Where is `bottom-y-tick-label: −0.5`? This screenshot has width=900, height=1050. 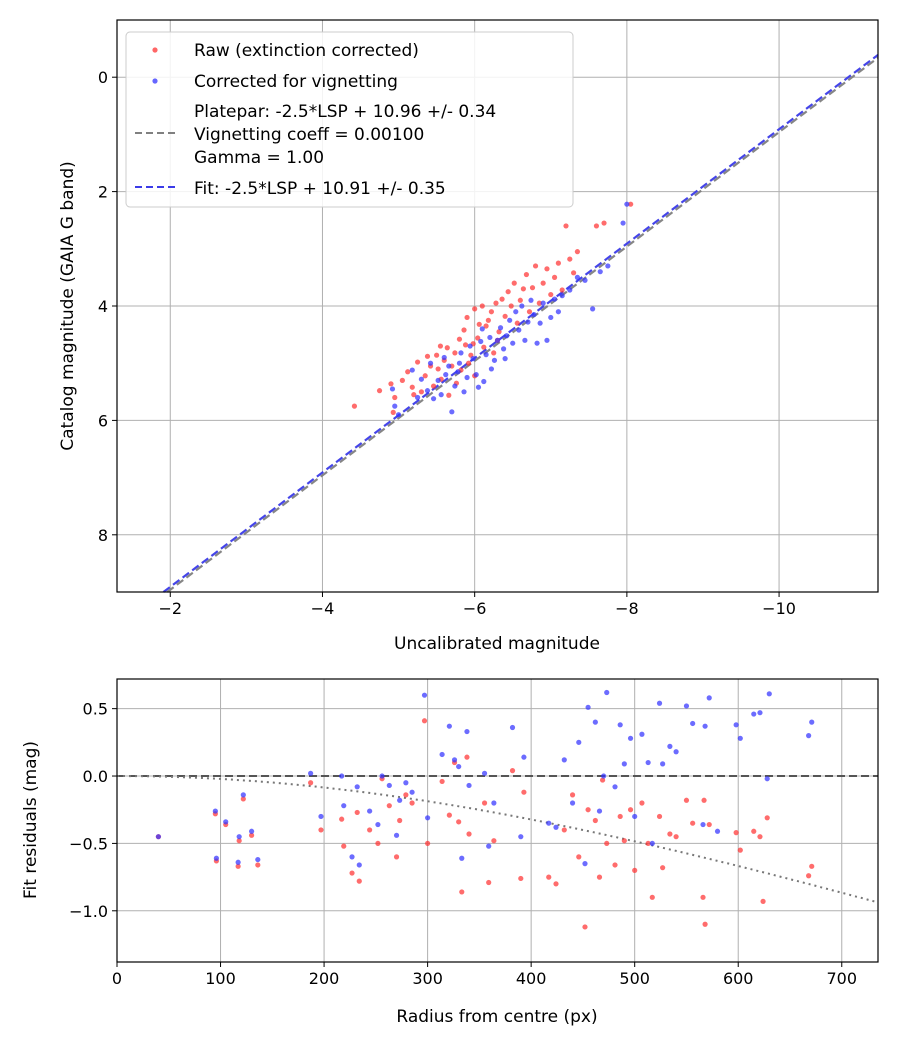
bottom-y-tick-label: −0.5 is located at coordinates (88, 843).